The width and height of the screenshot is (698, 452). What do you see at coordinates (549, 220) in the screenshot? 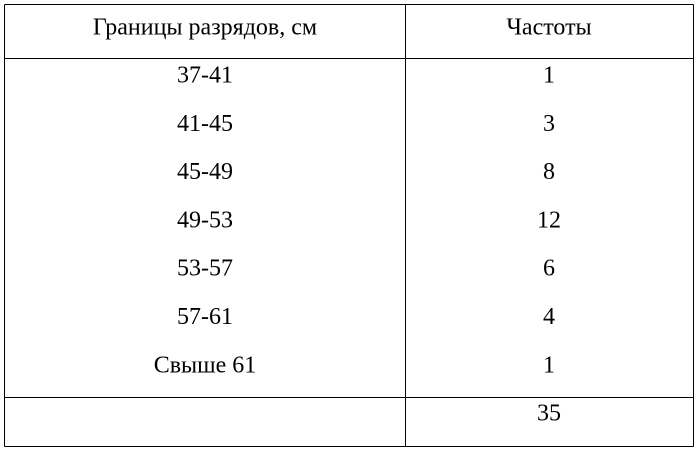
I see `table-cell: 12` at bounding box center [549, 220].